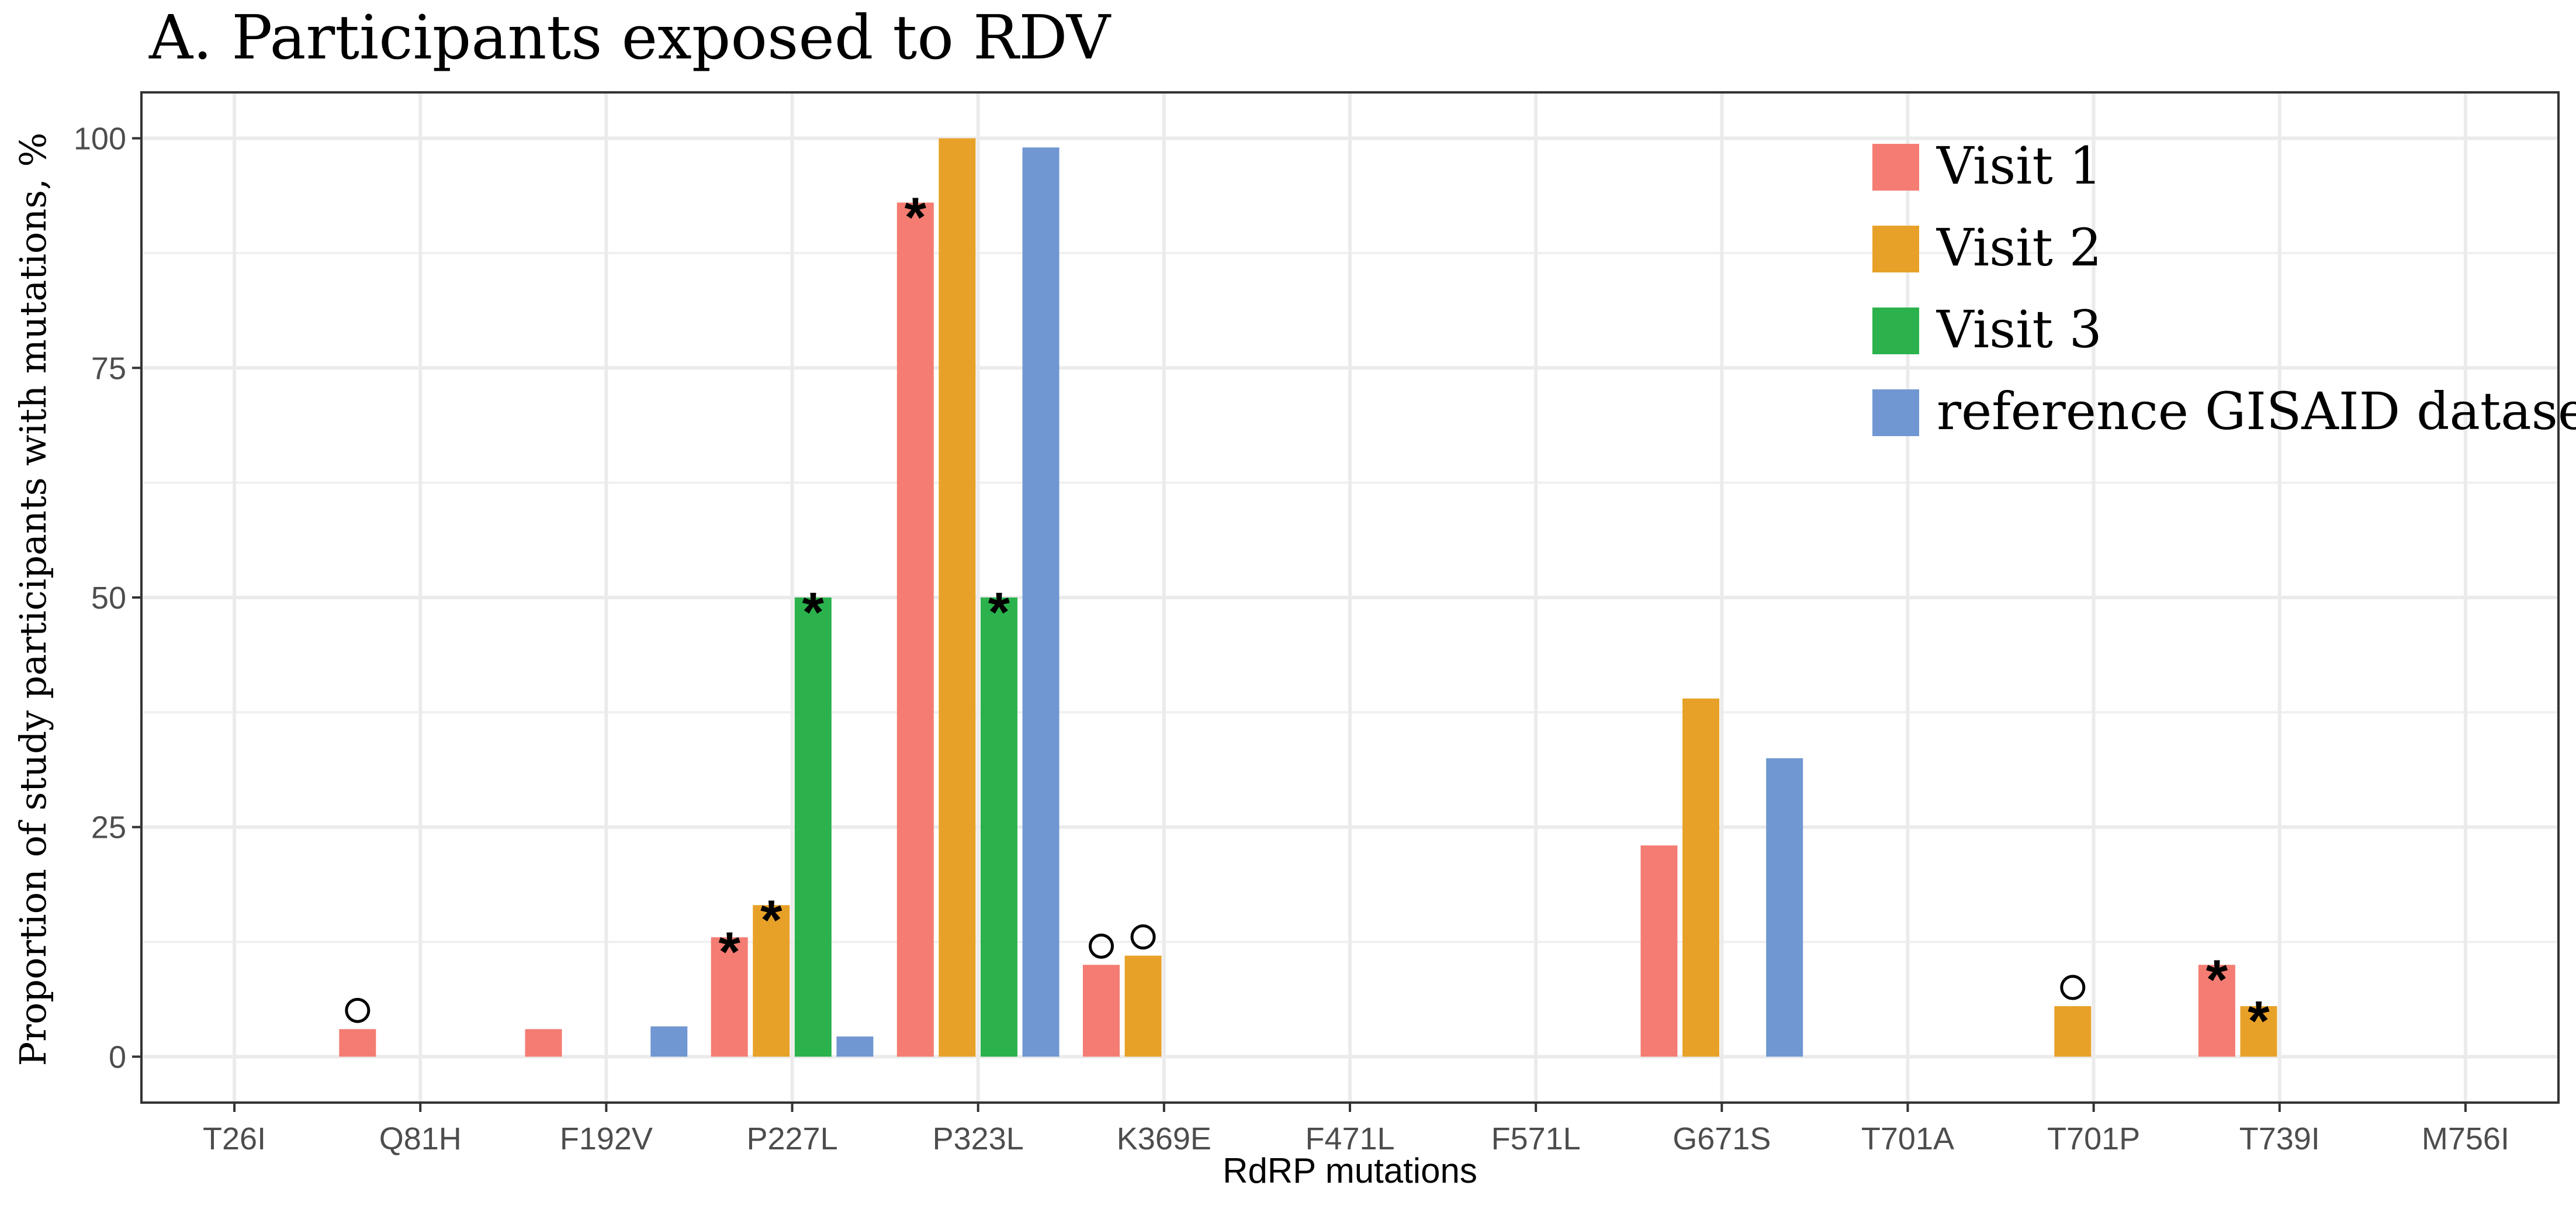 The image size is (2576, 1209). Describe the element at coordinates (2256, 411) in the screenshot. I see `legend-label: reference GISAID dataset` at that location.